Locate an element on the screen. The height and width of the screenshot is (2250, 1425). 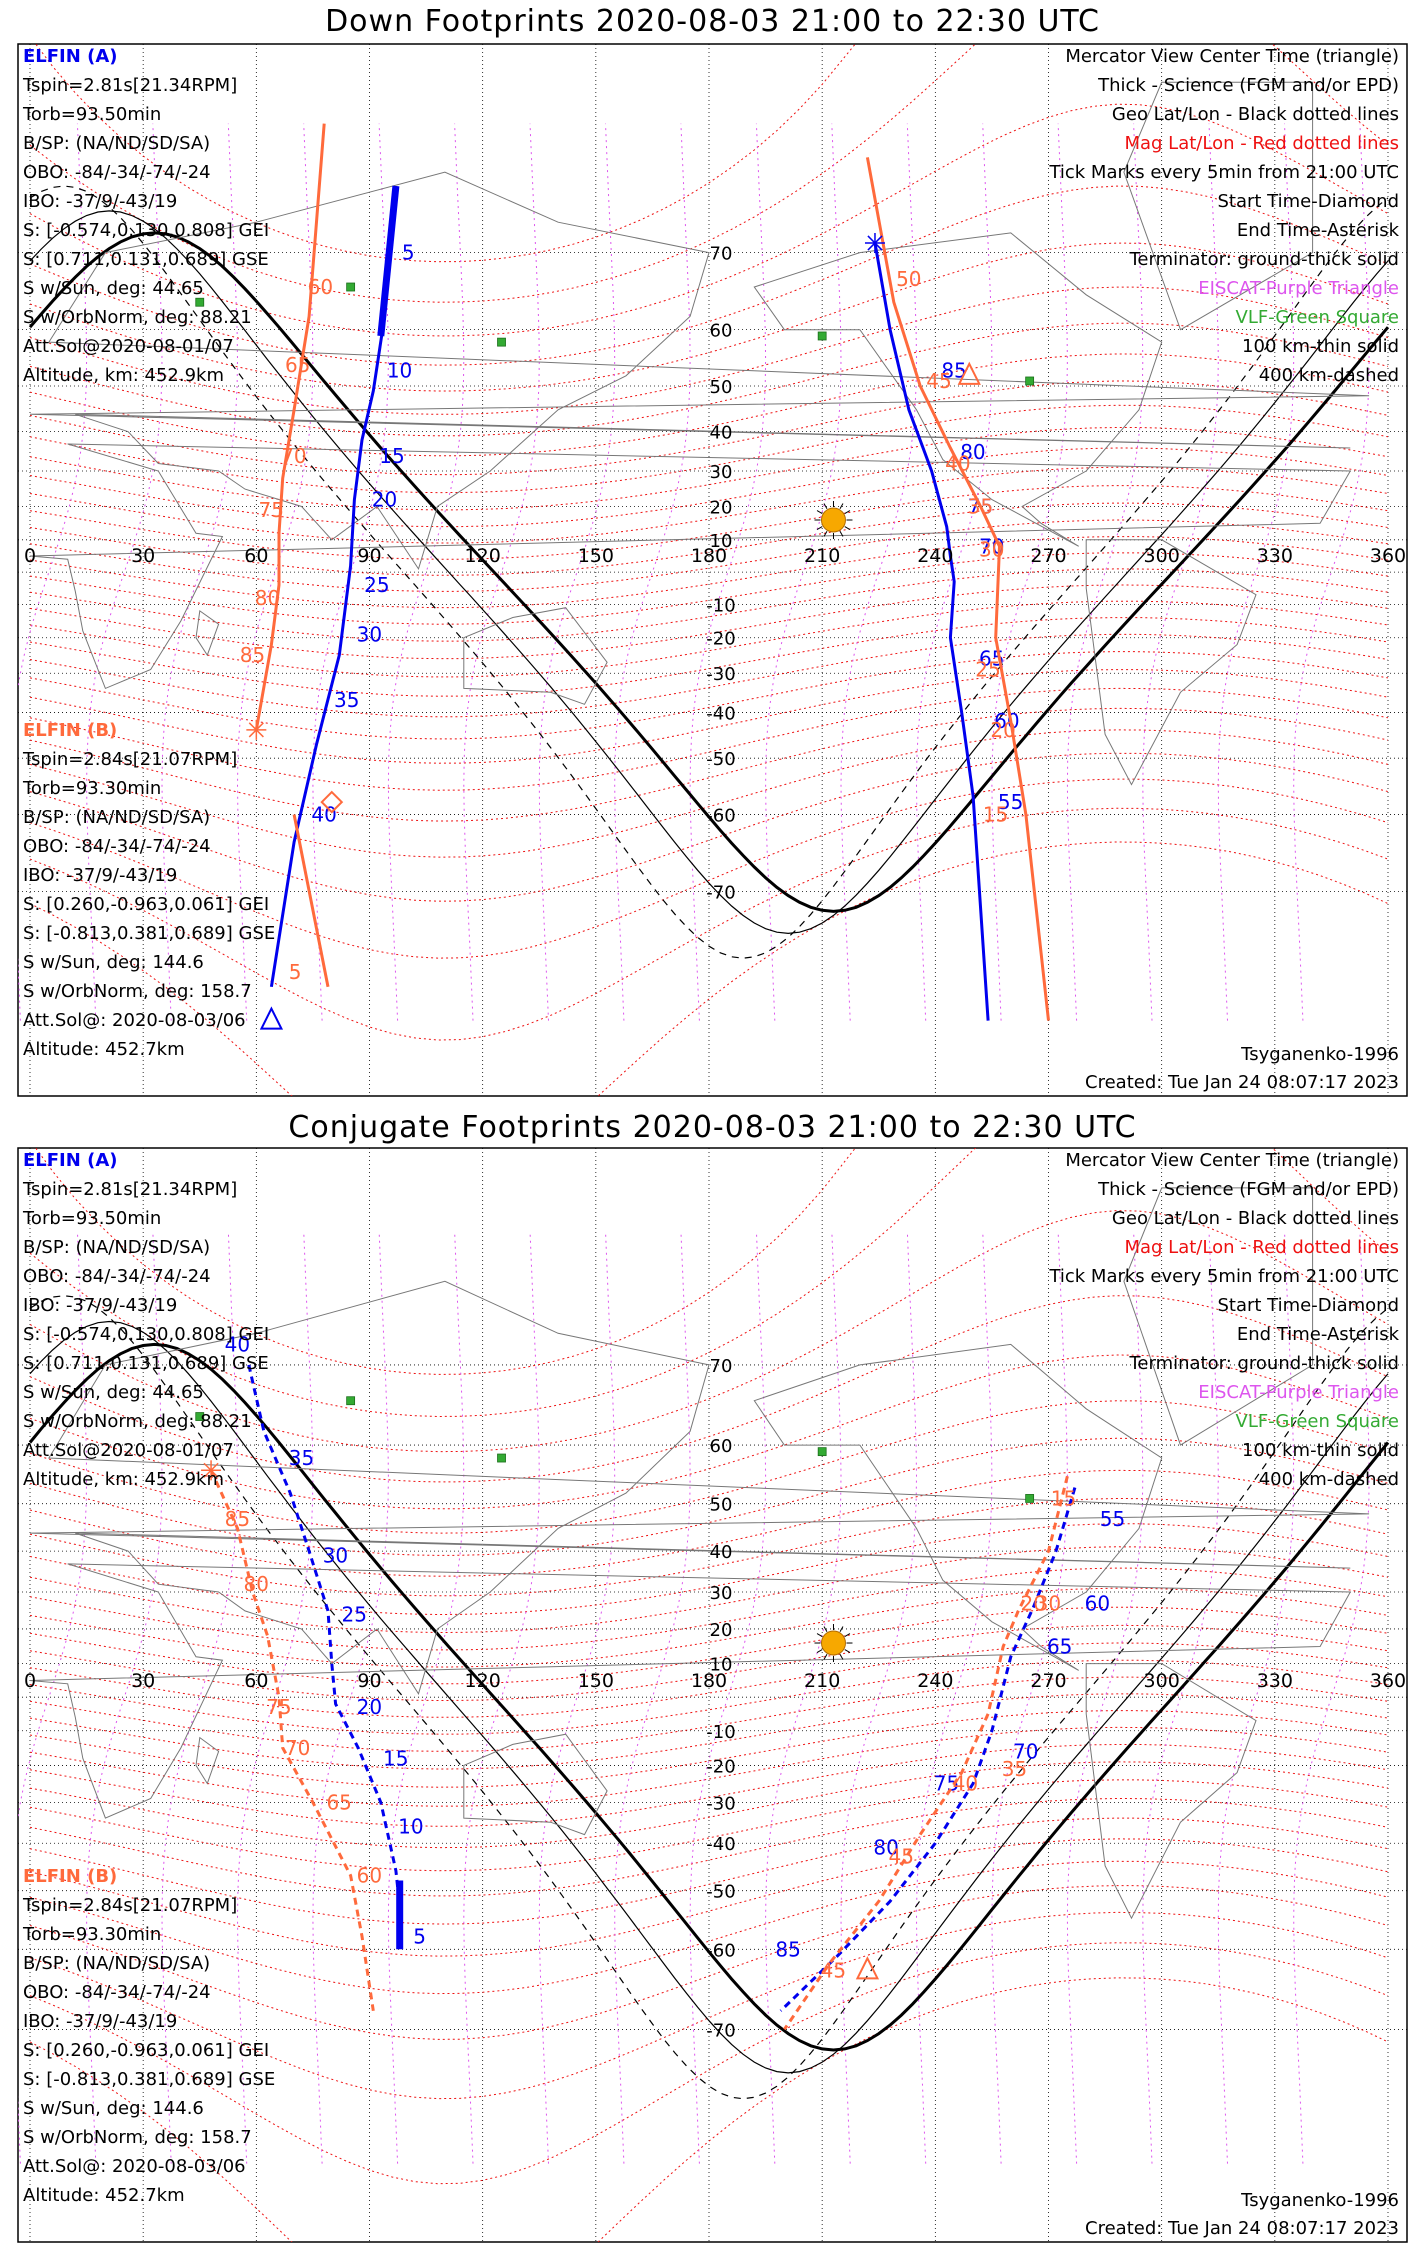
longitude-tick-label: 300 is located at coordinates (1162, 1681).